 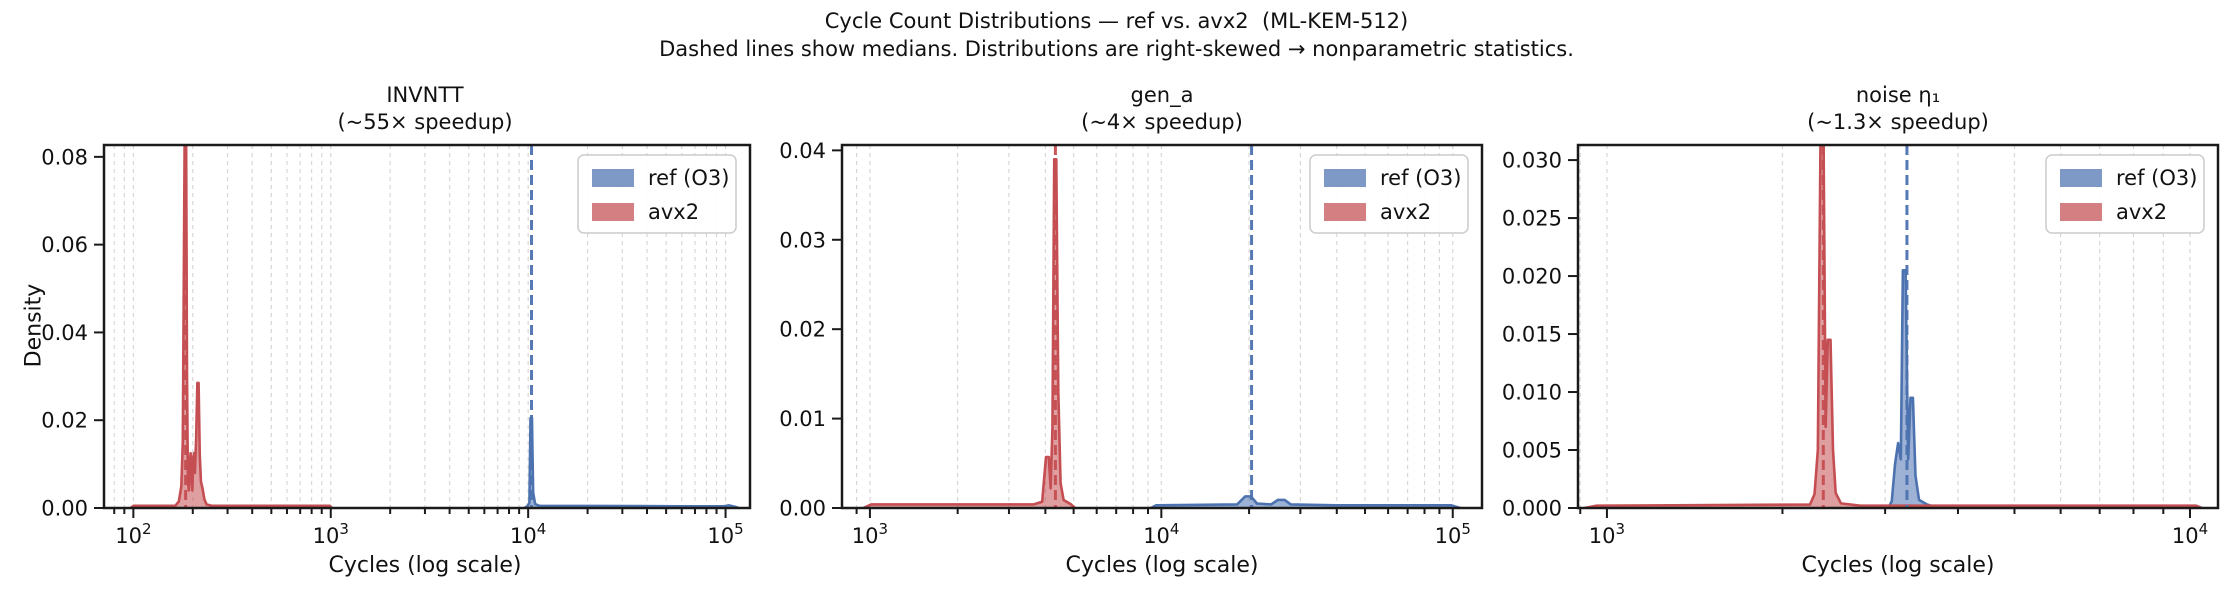 What do you see at coordinates (1162, 109) in the screenshot?
I see `subplot-title-gen-a: gen_a (~4× speedup)` at bounding box center [1162, 109].